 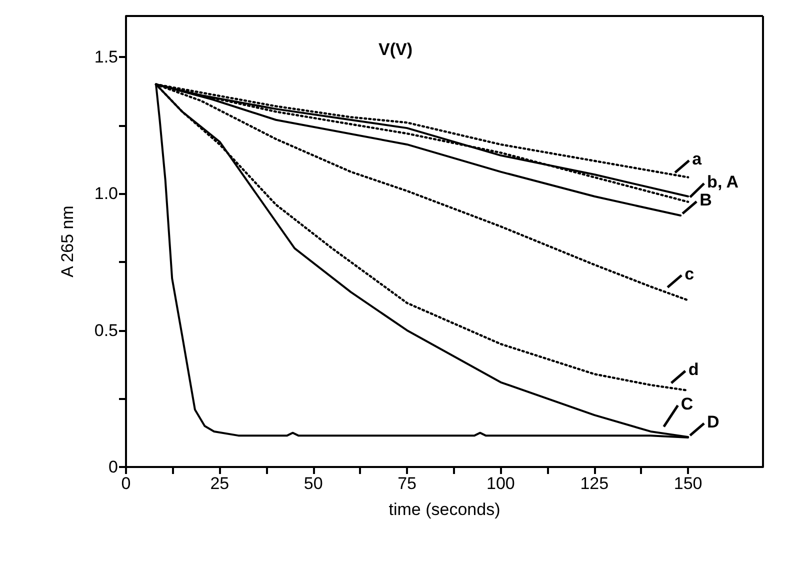 What do you see at coordinates (407, 483) in the screenshot?
I see `x-tick-label: 75` at bounding box center [407, 483].